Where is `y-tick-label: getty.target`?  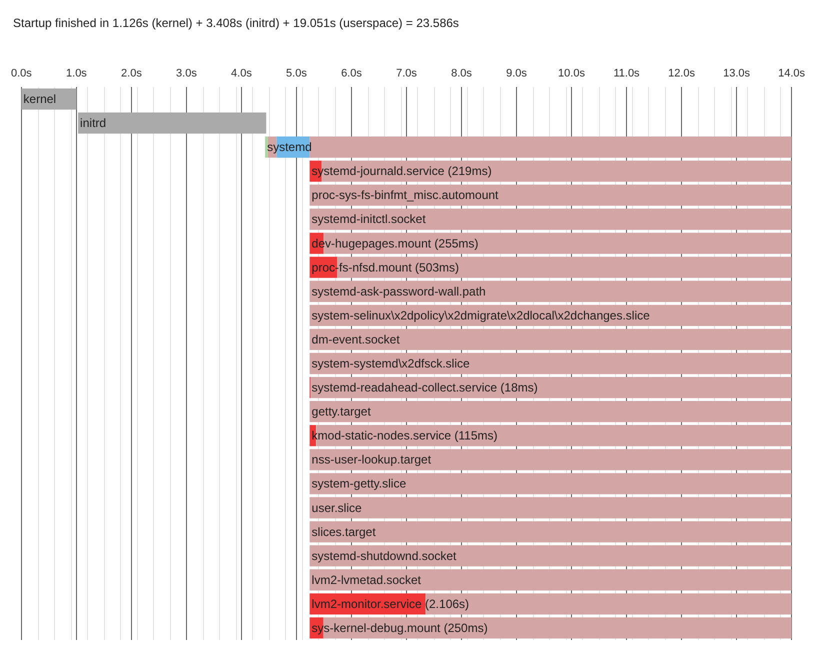 y-tick-label: getty.target is located at coordinates (342, 411).